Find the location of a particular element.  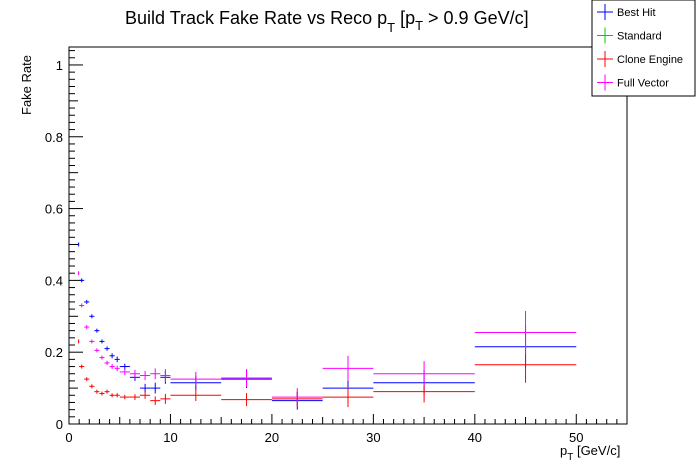

y-tick-label: 1 is located at coordinates (59, 65).